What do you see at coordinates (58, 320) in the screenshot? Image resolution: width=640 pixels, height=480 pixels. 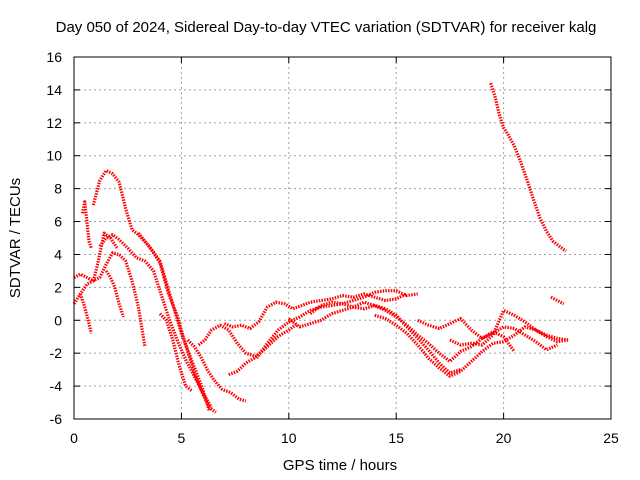 I see `y-tick-label: 0` at bounding box center [58, 320].